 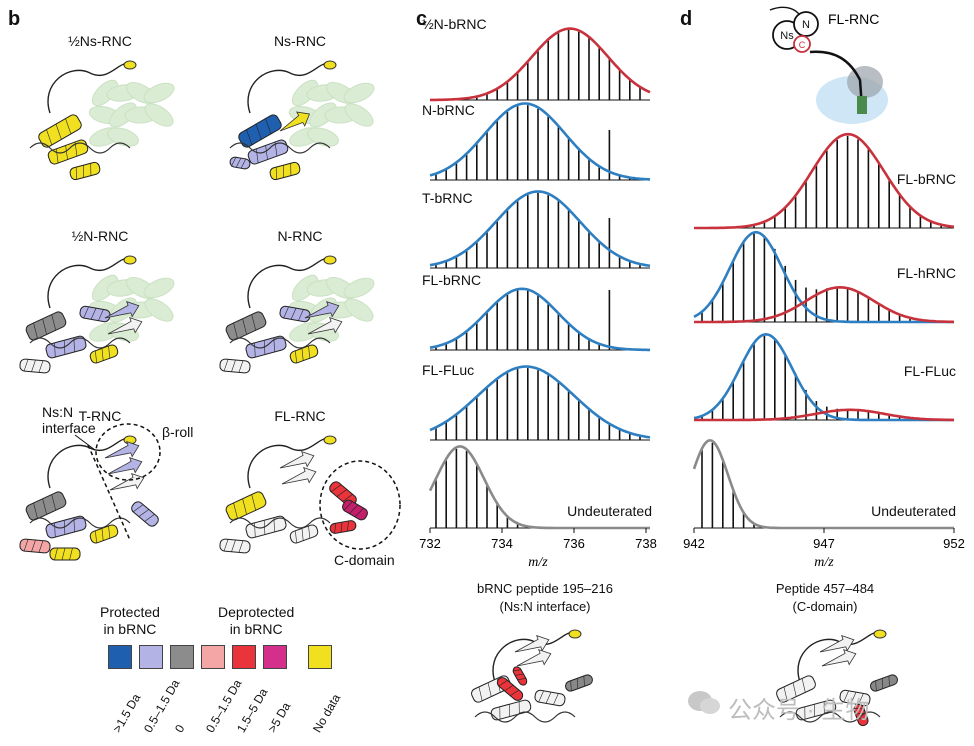 What do you see at coordinates (128, 452) in the screenshot?
I see `beta-roll-circle` at bounding box center [128, 452].